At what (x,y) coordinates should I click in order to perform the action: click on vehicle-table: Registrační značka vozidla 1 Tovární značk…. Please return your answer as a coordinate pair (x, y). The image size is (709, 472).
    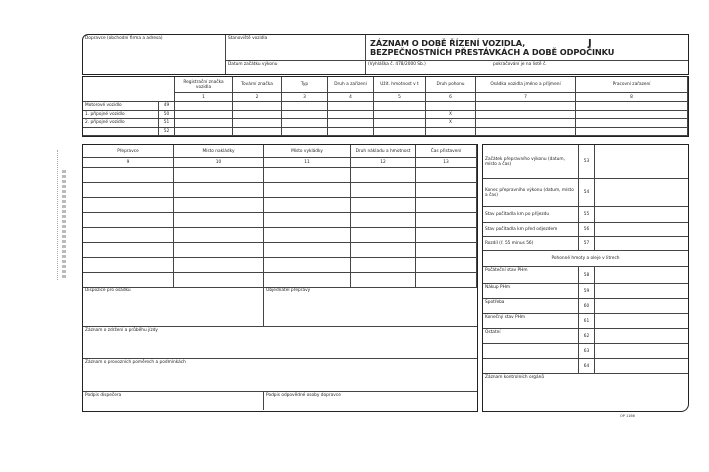
    Looking at the image, I should click on (385, 106).